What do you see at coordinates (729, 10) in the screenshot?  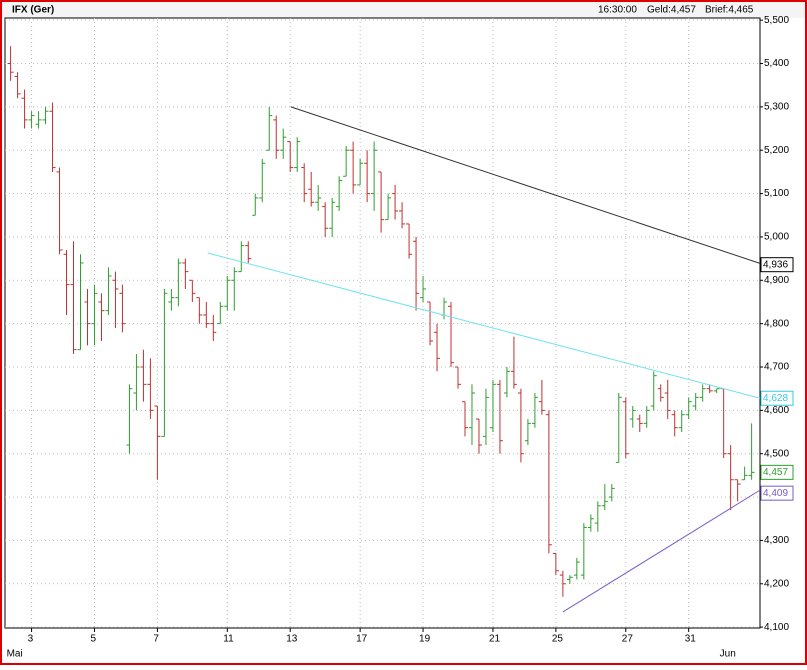 I see `ask: Brief:4,465` at bounding box center [729, 10].